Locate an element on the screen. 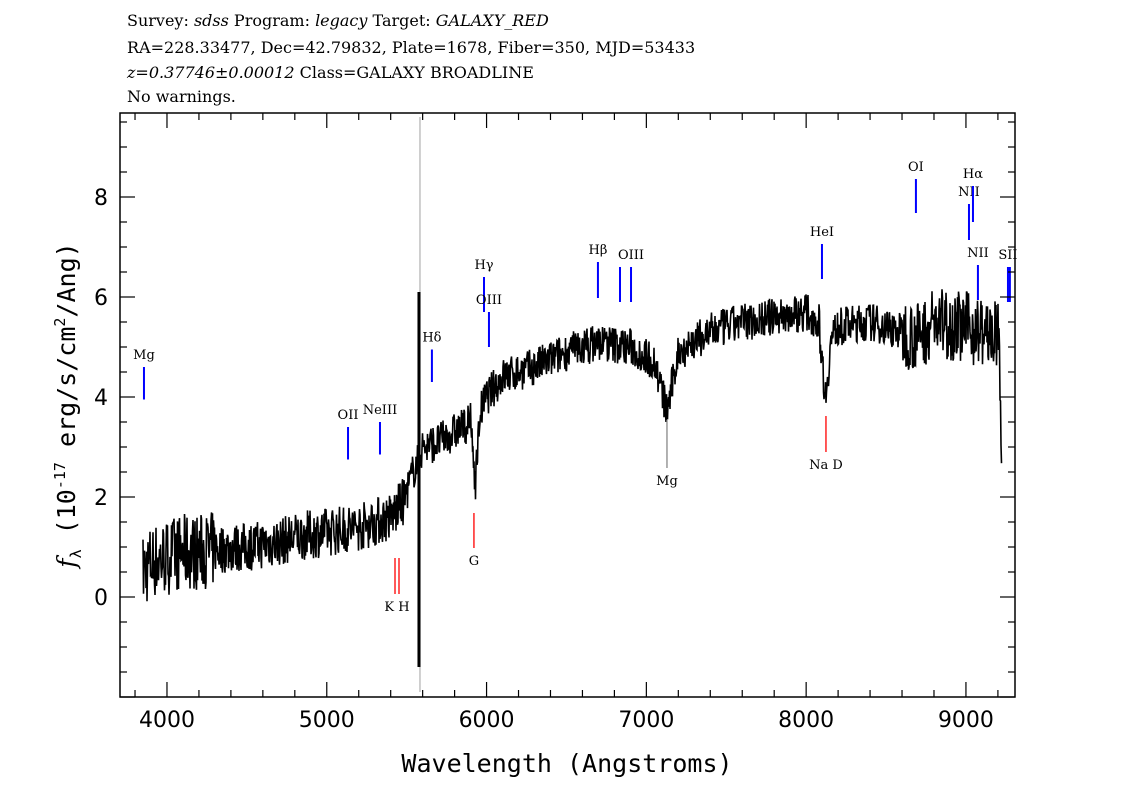 This screenshot has height=810, width=1134. emission-line-label: Hδ is located at coordinates (431, 338).